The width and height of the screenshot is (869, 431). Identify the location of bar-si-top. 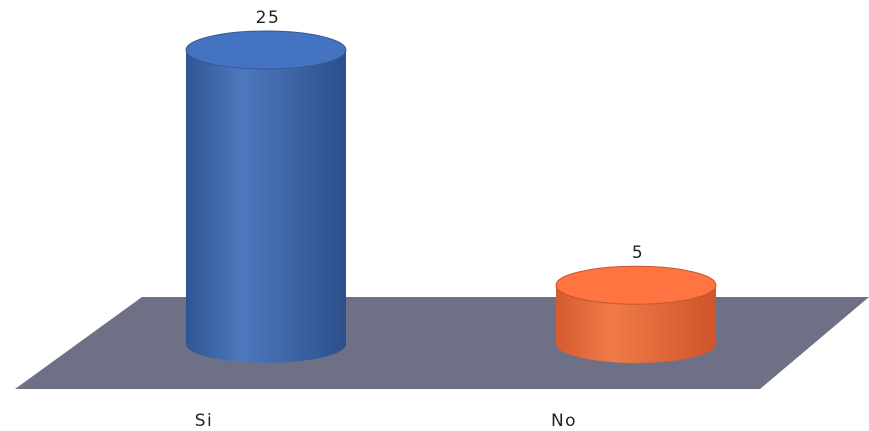
(266, 50).